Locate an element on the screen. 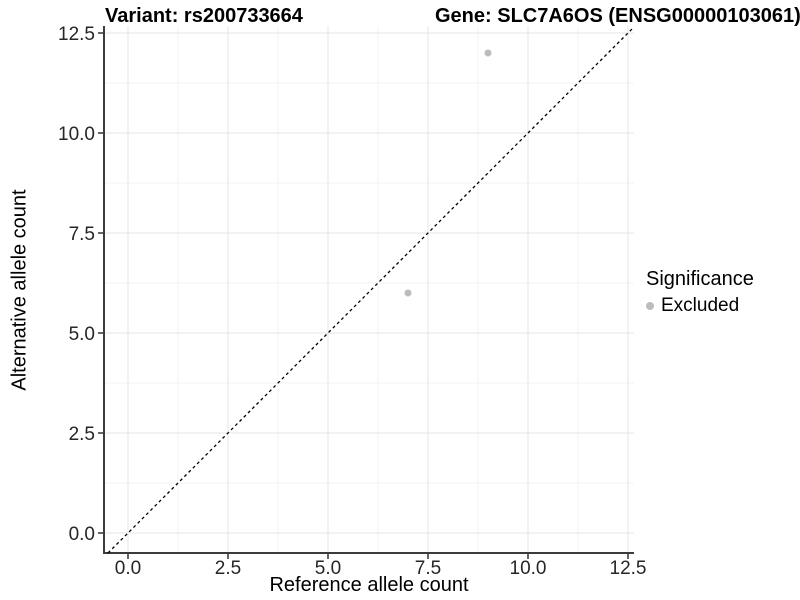 This screenshot has width=800, height=600. y-tick-label: 5.0 is located at coordinates (82, 334).